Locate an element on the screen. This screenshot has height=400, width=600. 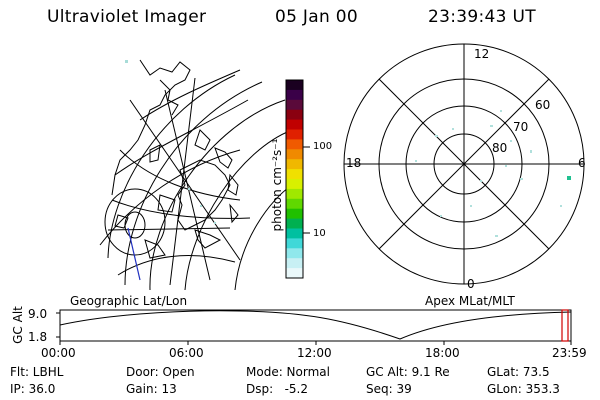
glon-info: GLon: 353.3 is located at coordinates (523, 389).